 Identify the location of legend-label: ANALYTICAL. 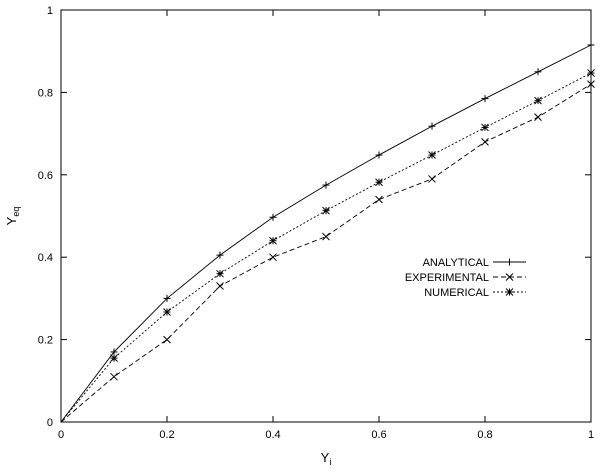
(456, 263).